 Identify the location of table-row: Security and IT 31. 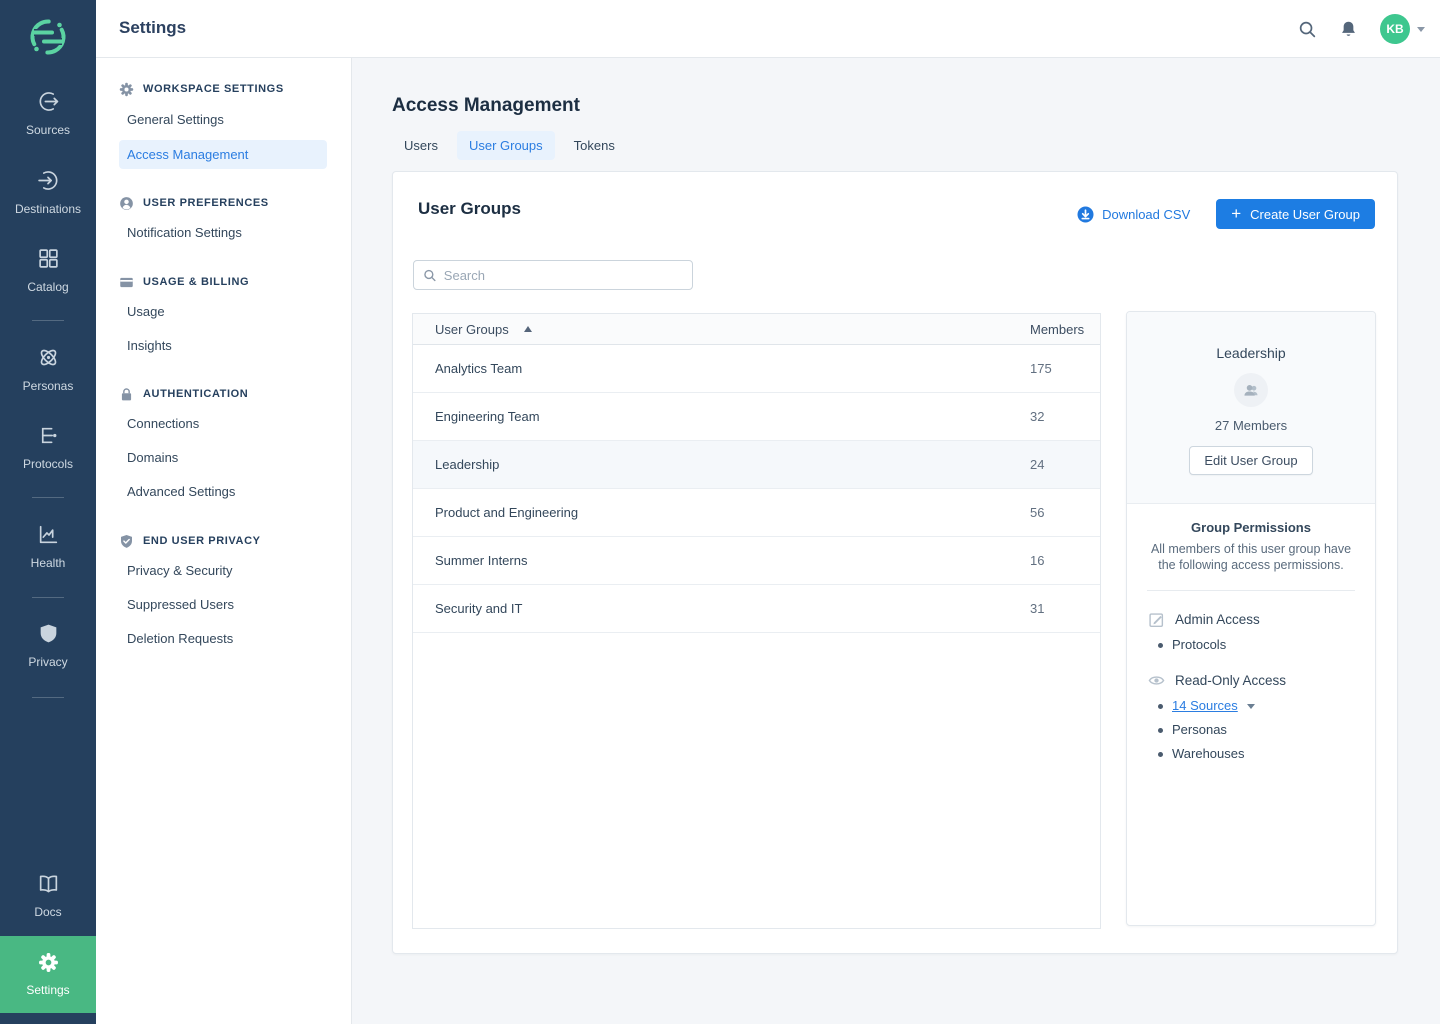
(756, 609).